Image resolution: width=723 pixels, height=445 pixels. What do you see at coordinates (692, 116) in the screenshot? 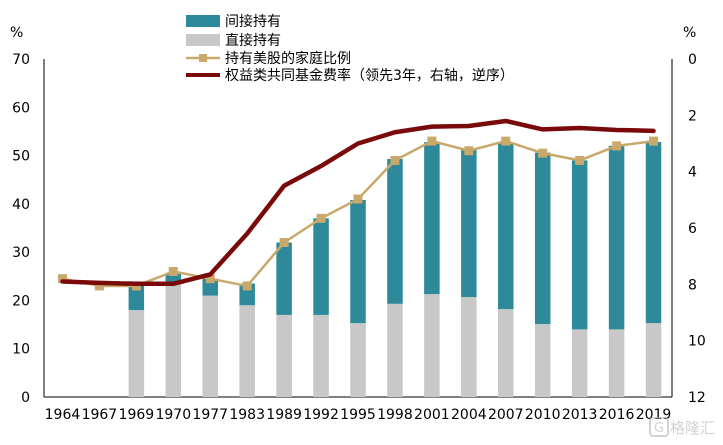
I see `right-tick-label: 2` at bounding box center [692, 116].